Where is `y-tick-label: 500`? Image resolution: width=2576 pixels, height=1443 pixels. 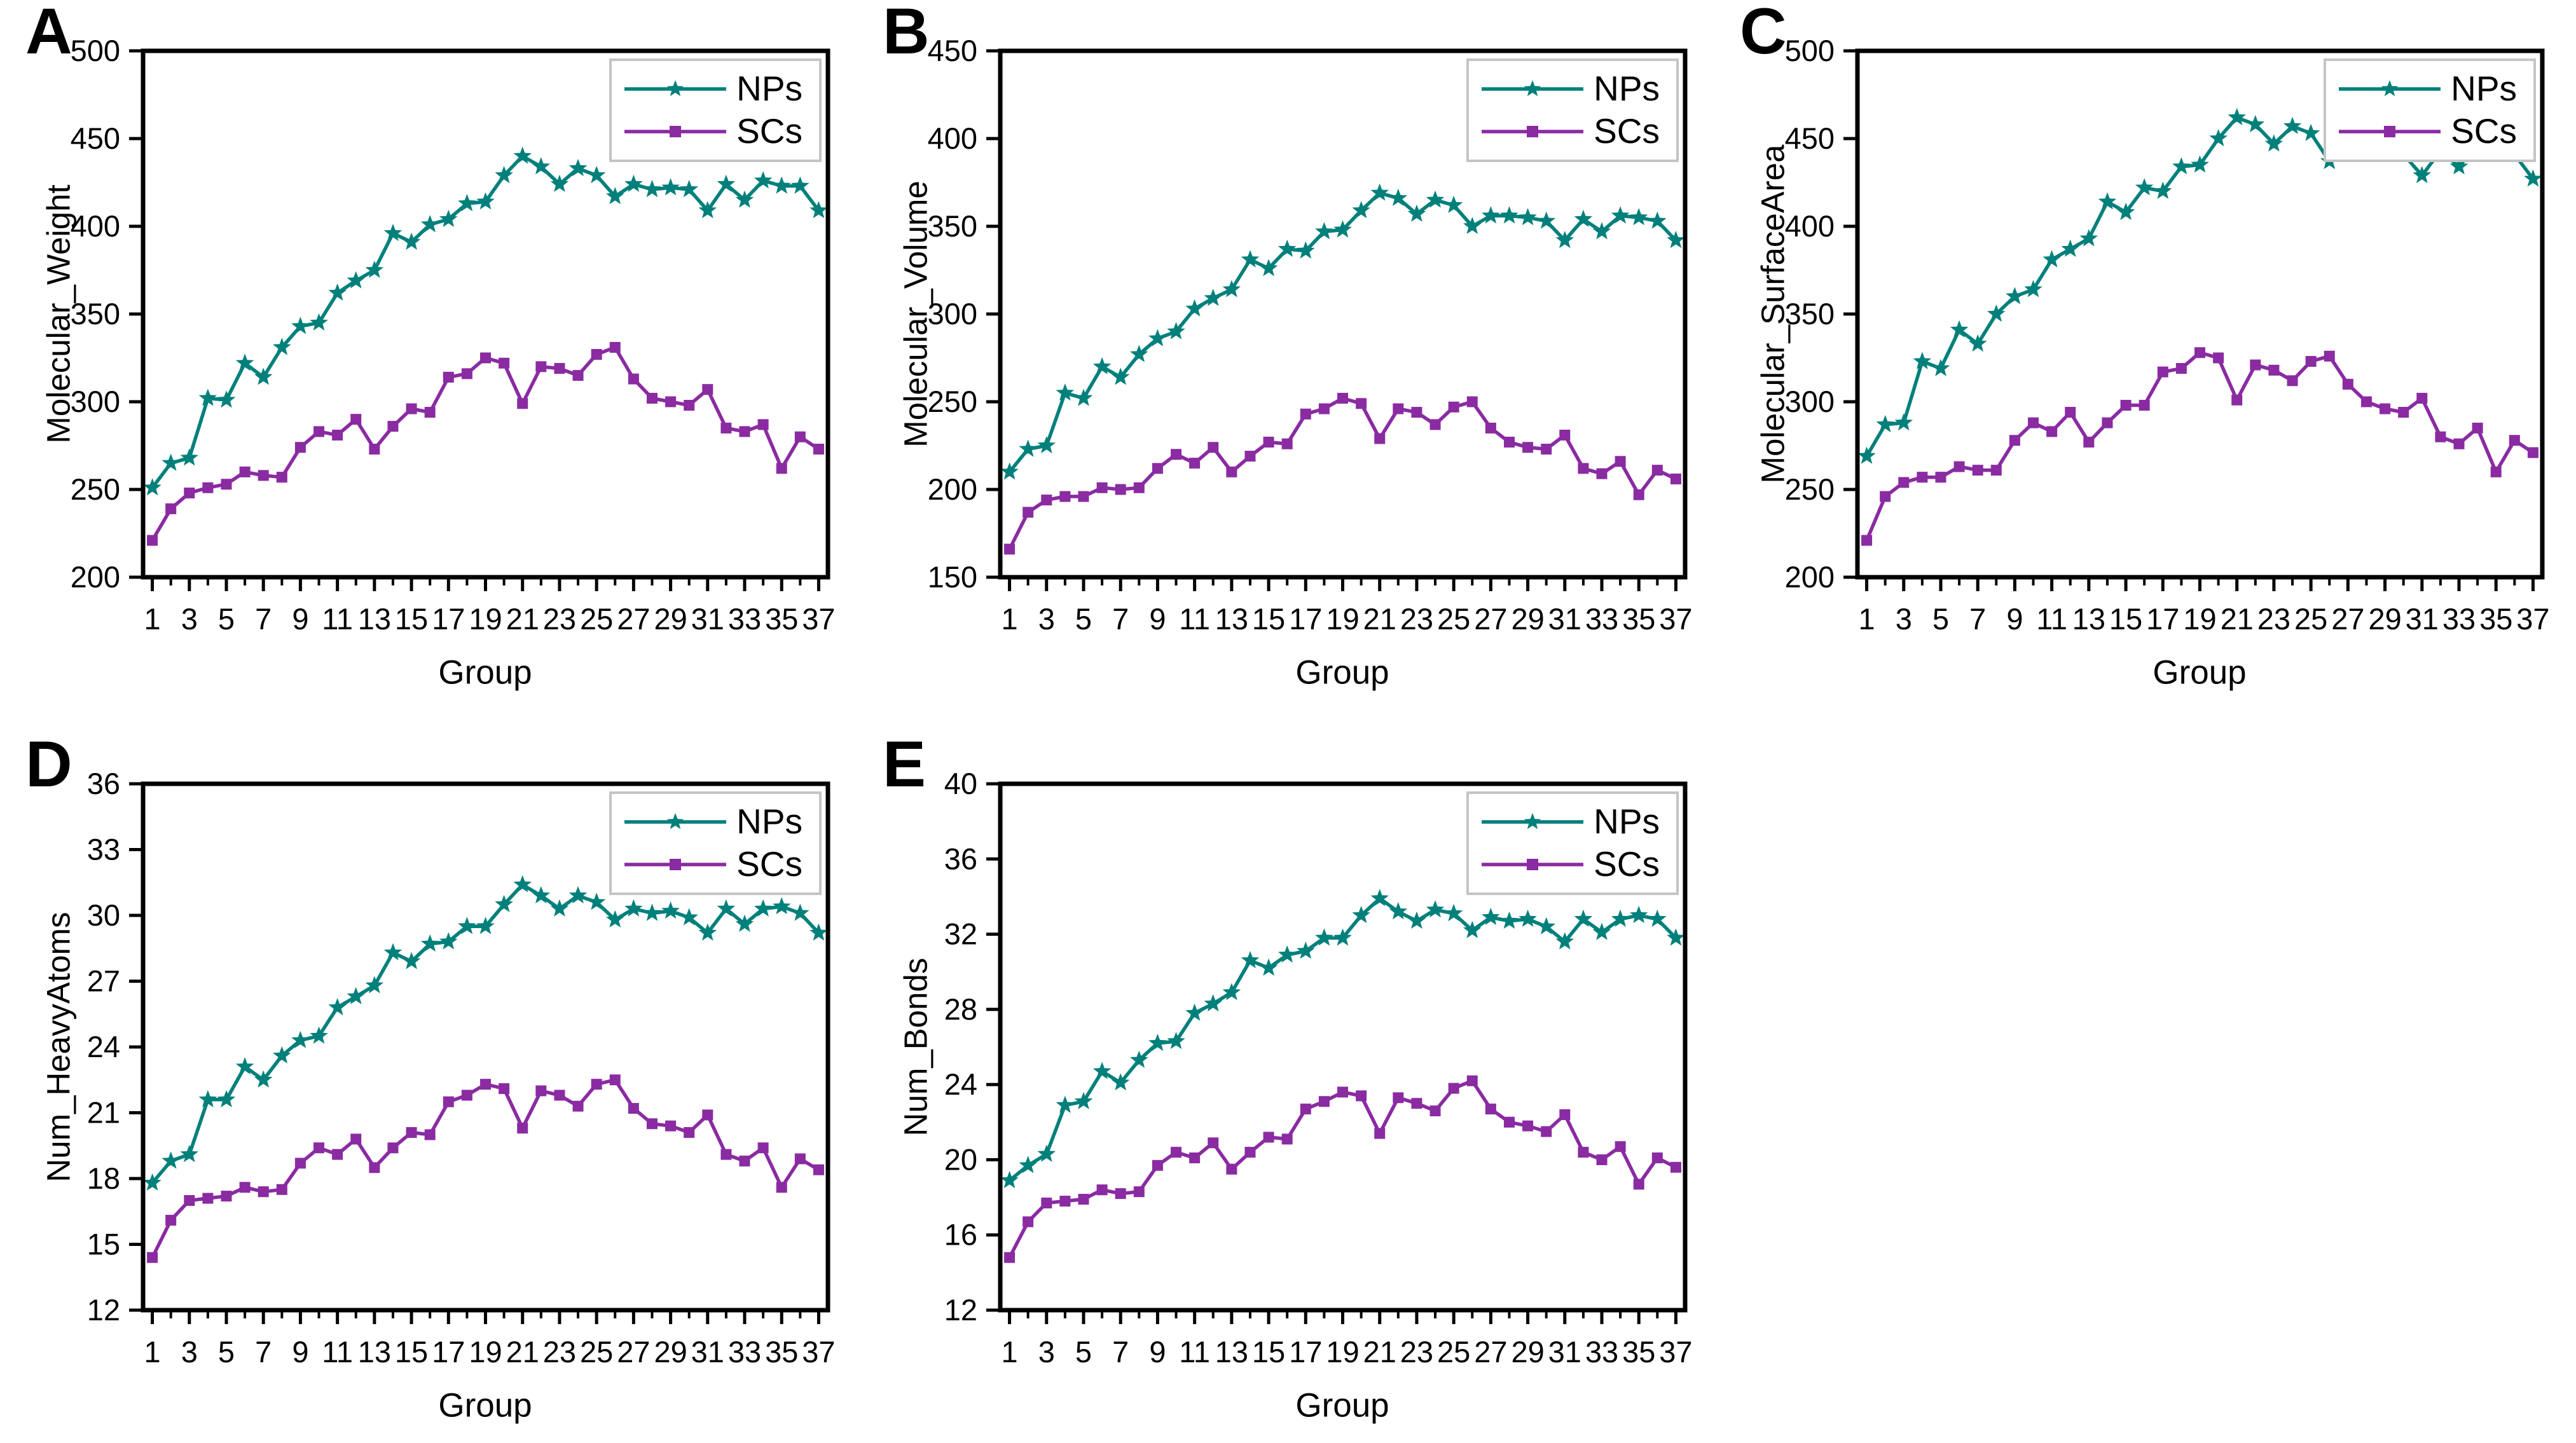 y-tick-label: 500 is located at coordinates (1810, 50).